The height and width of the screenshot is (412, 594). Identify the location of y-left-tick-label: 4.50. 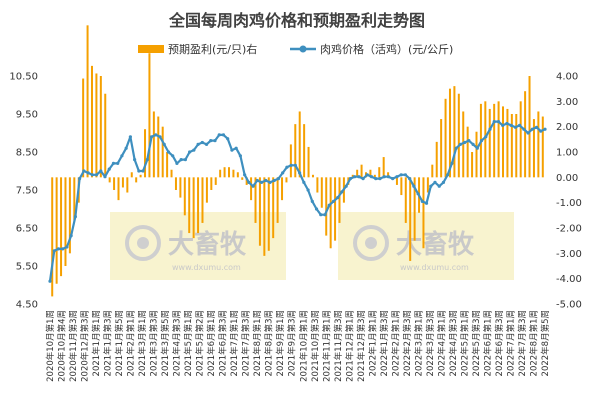
(27, 305).